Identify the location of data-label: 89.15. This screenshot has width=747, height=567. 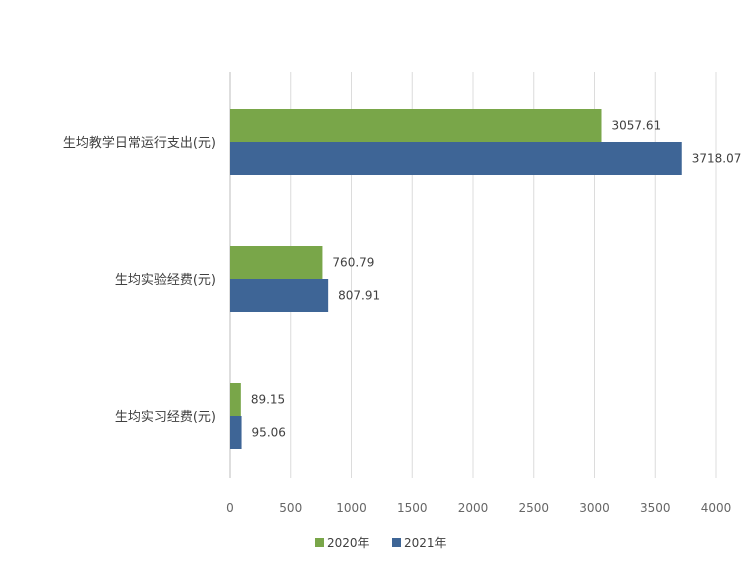
(268, 400).